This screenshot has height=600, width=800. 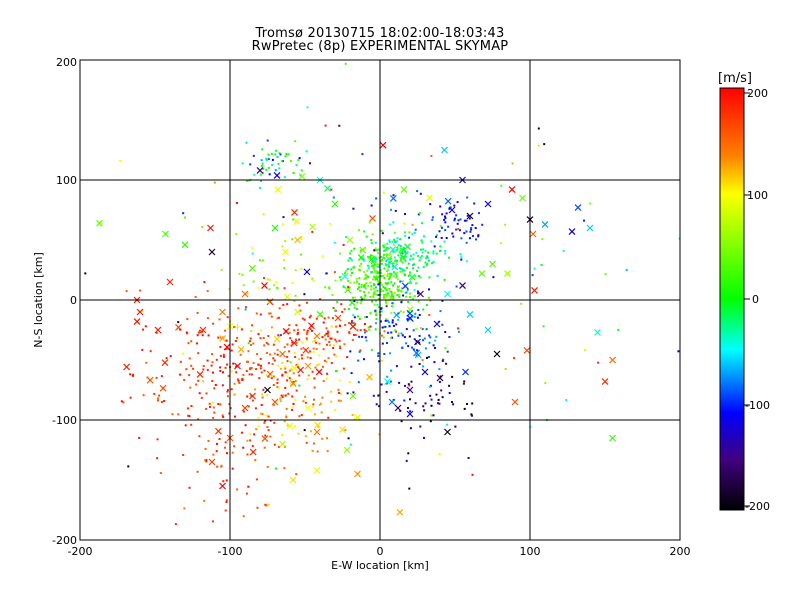 I want to click on x-tick-label: -200, so click(x=80, y=551).